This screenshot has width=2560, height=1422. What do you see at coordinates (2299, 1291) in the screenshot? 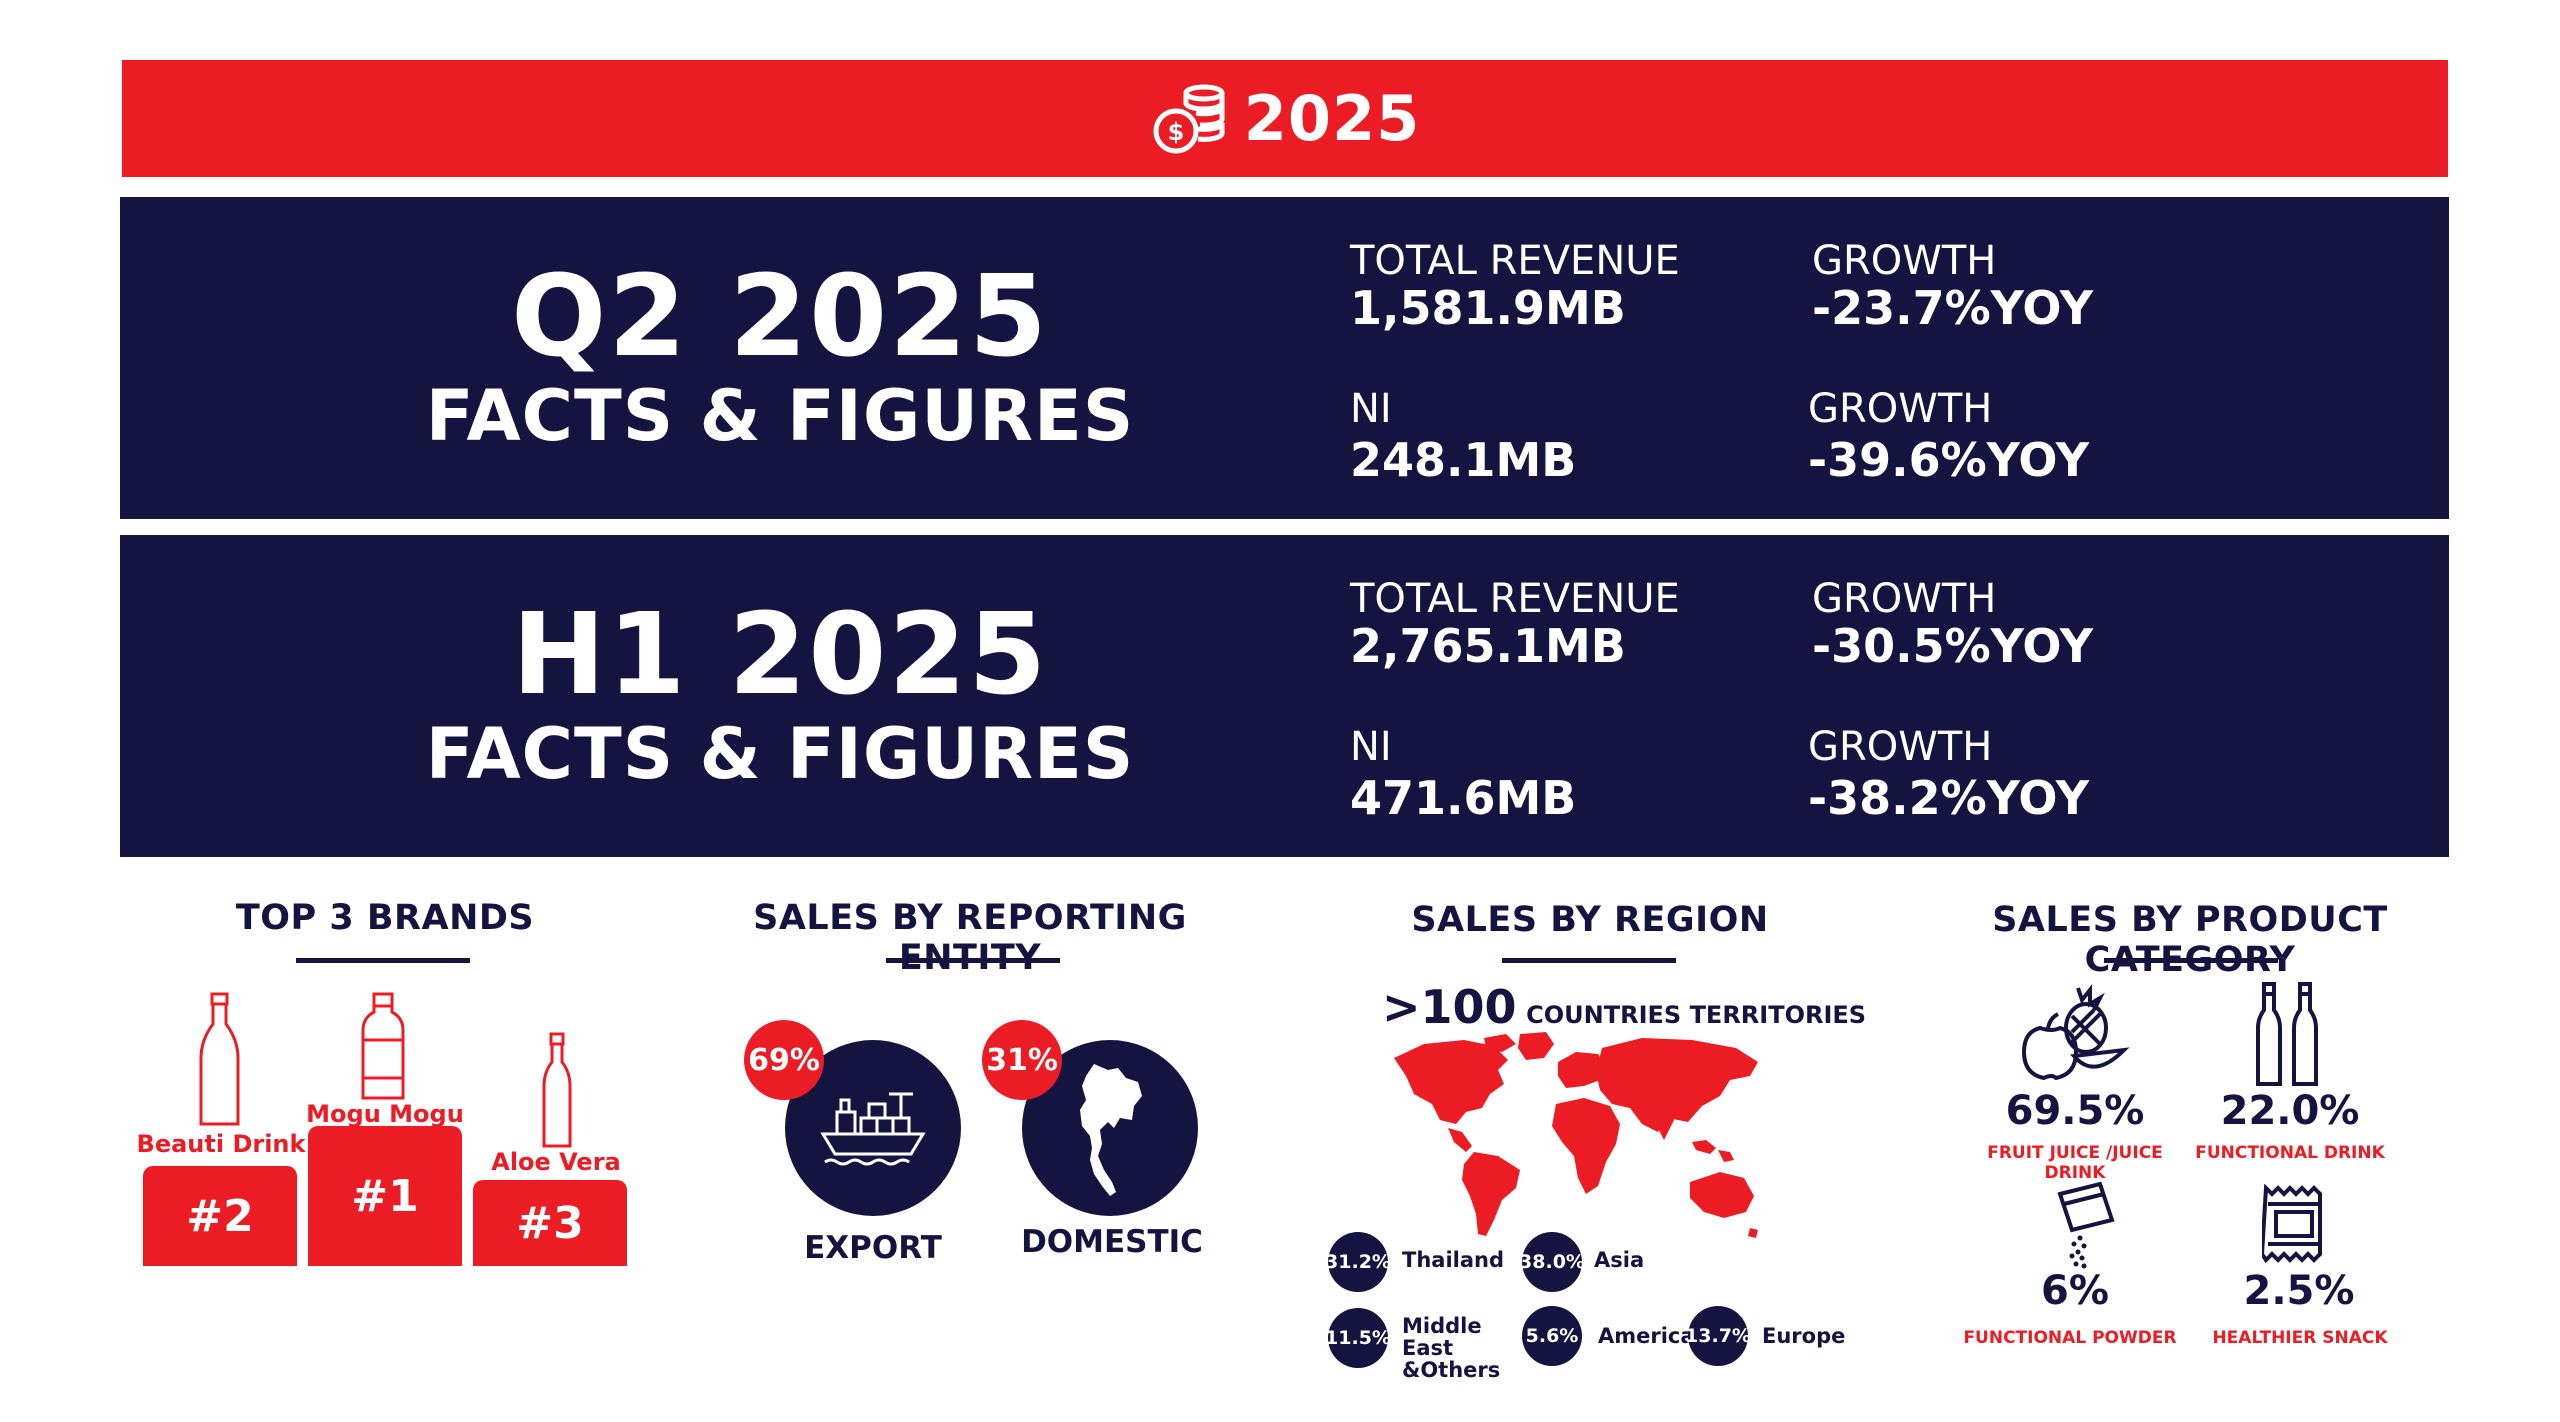
I see `product-pct-healthier-snack: 2.5%` at bounding box center [2299, 1291].